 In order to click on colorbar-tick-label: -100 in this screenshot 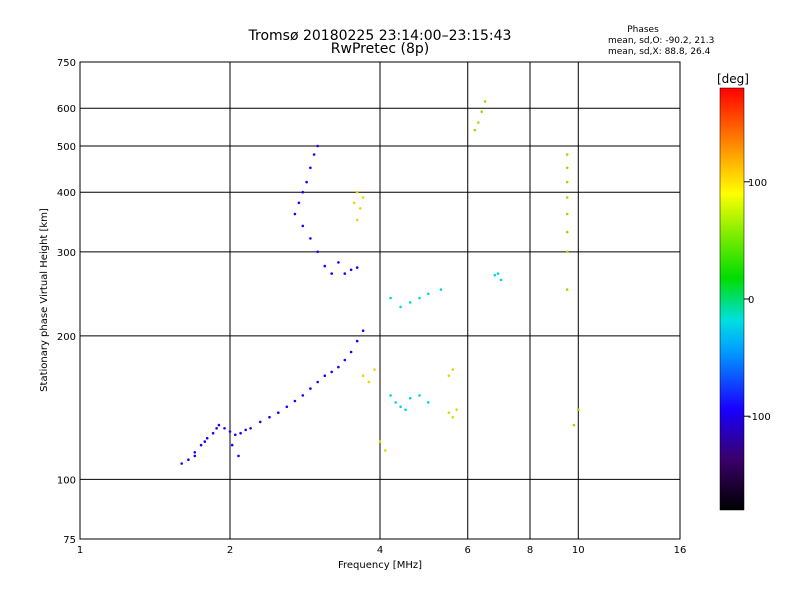, I will do `click(759, 417)`.